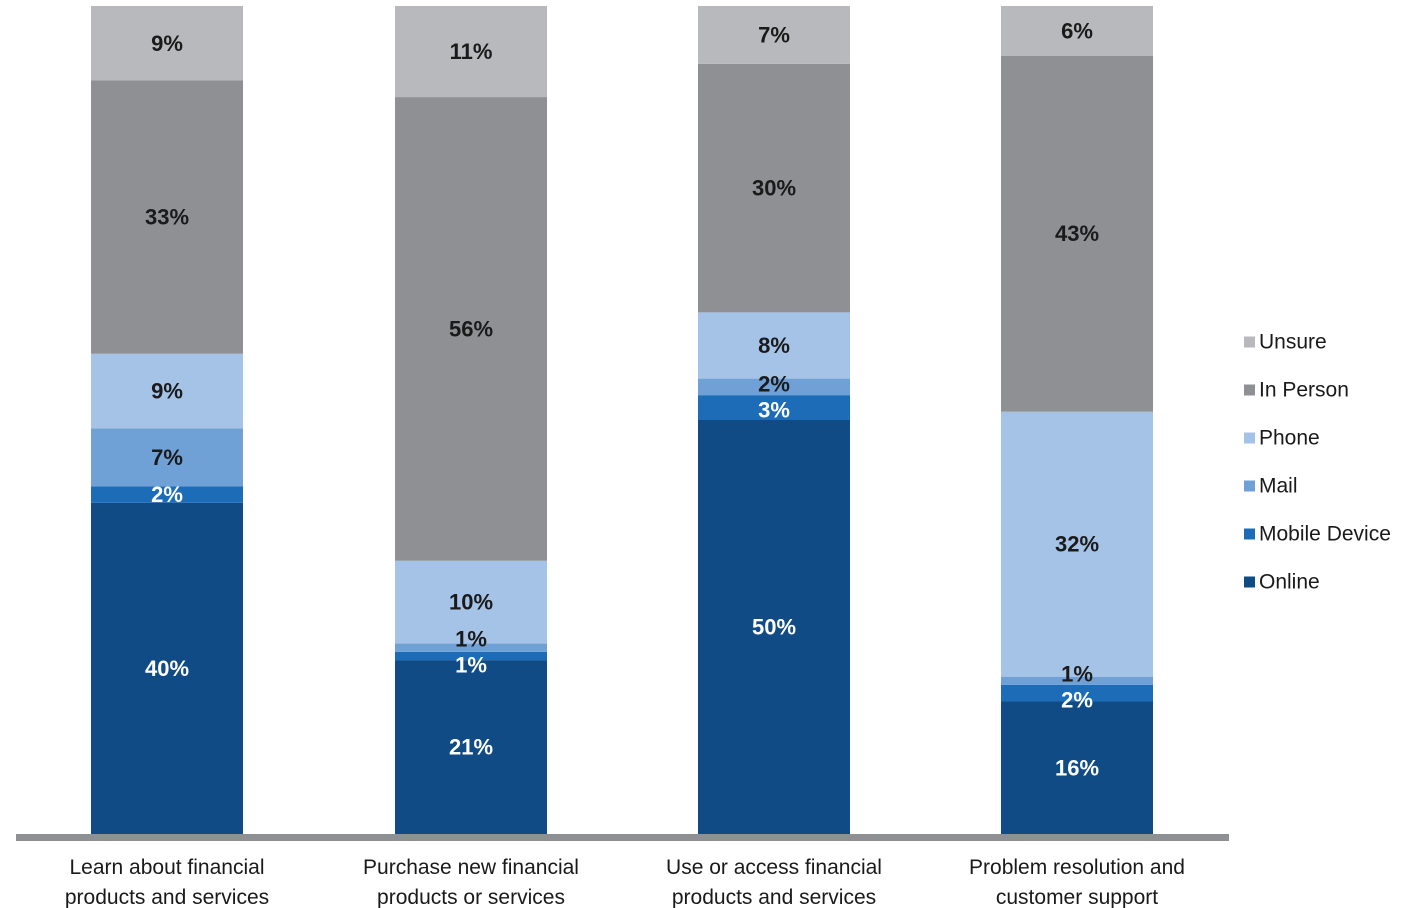  Describe the element at coordinates (1249, 390) in the screenshot. I see `legend-swatch-in-person` at that location.